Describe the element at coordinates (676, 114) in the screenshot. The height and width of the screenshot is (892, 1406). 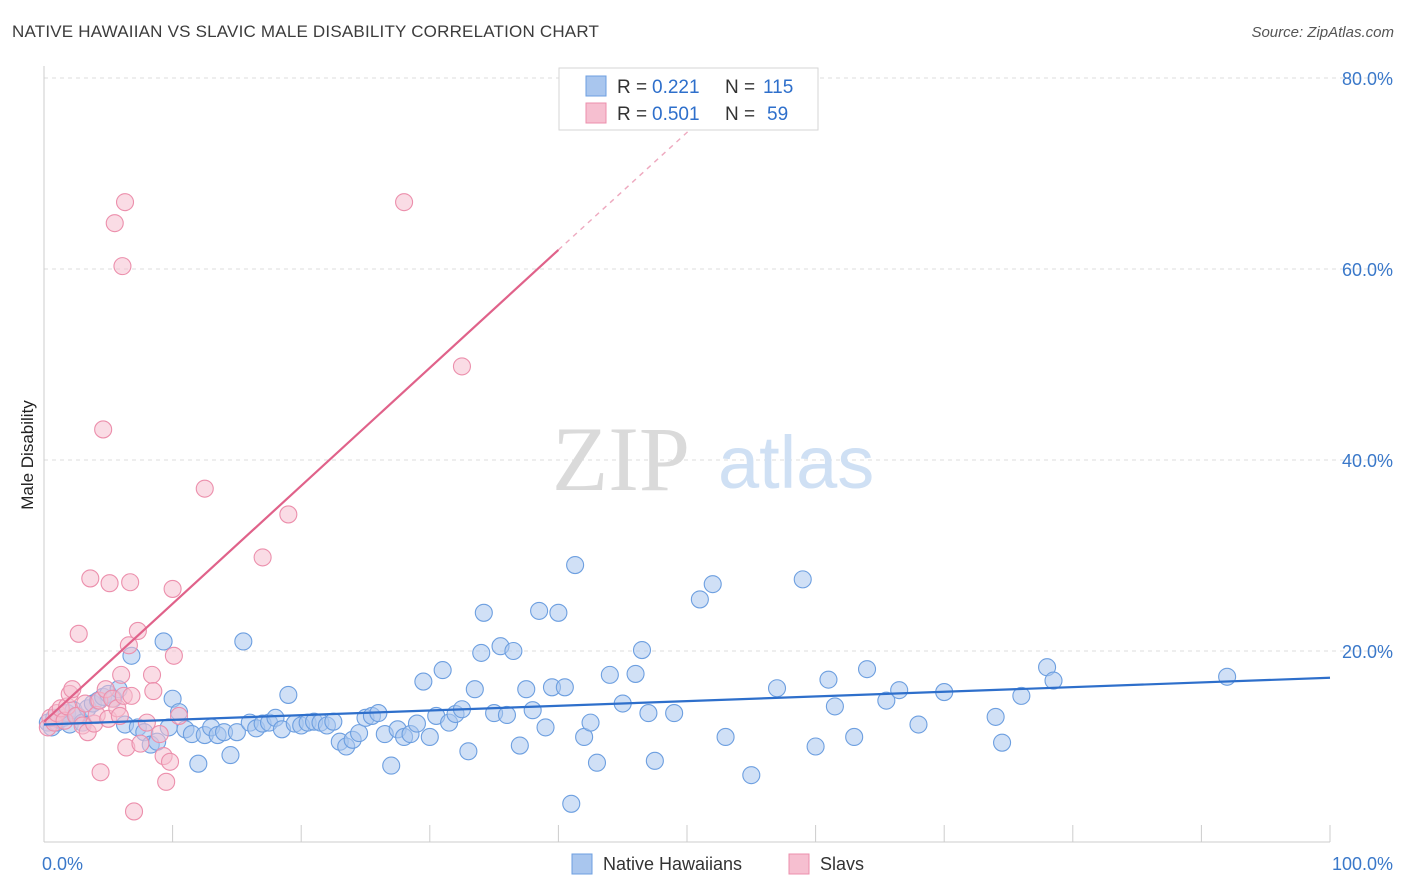
I see `legend-r-value: 0.501` at that location.